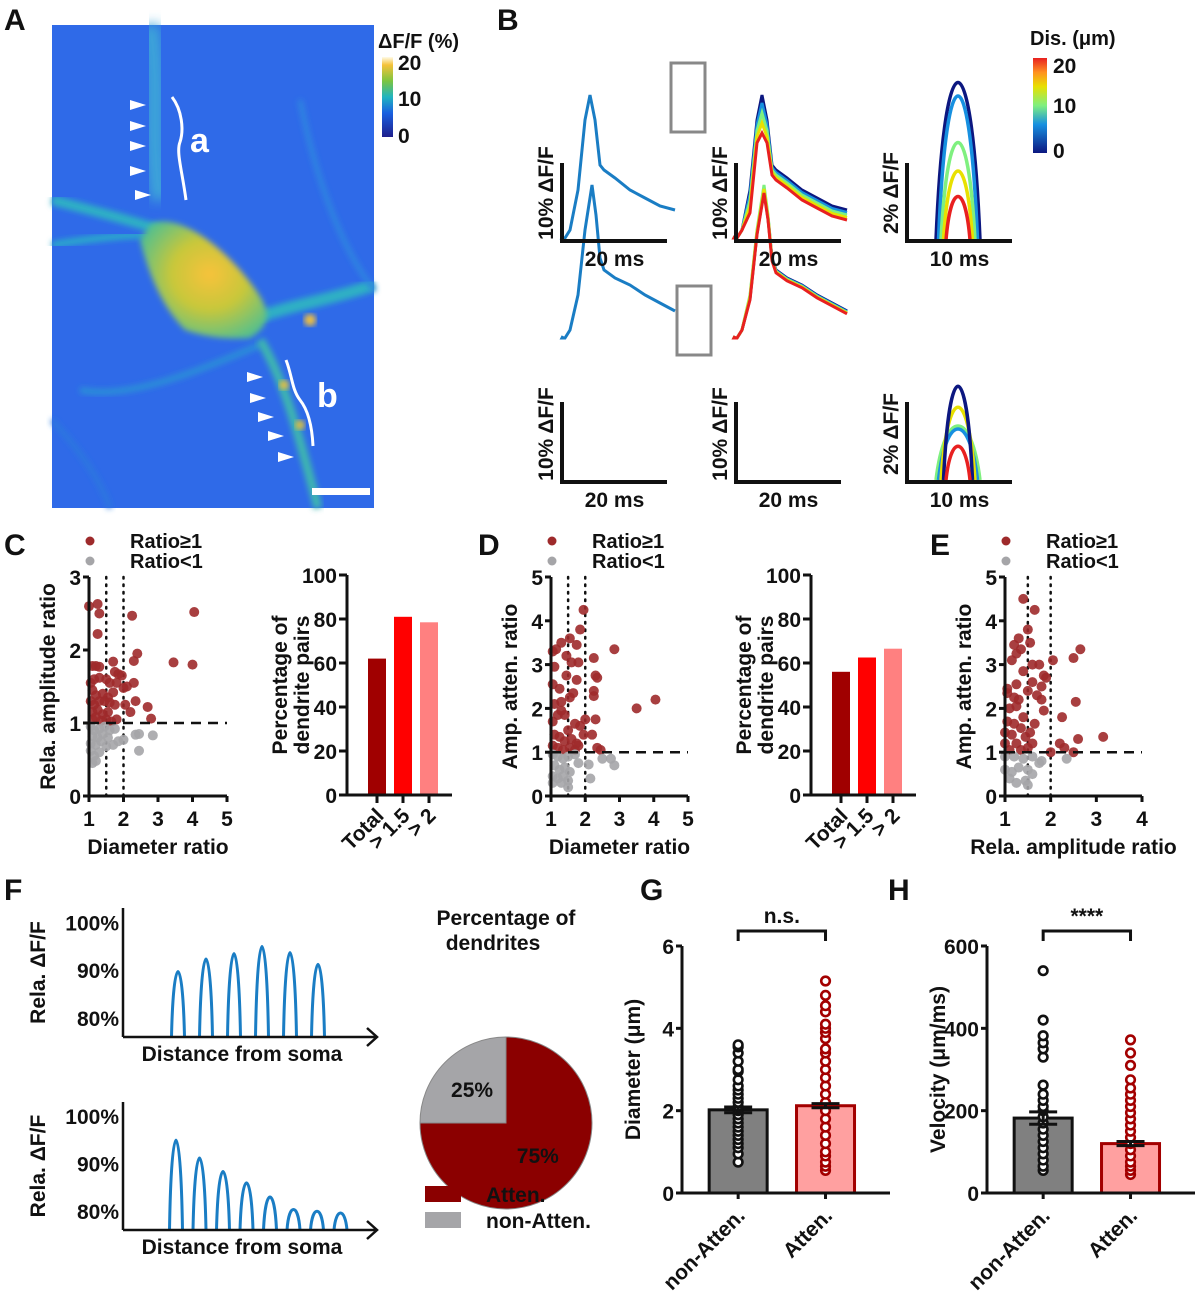 Image resolution: width=1200 pixels, height=1305 pixels. Describe the element at coordinates (1040, 105) in the screenshot. I see `colorbar-b` at that location.